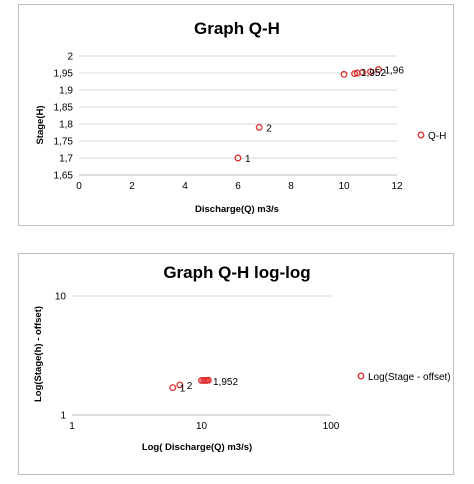 This screenshot has width=474, height=484. What do you see at coordinates (64, 142) in the screenshot?
I see `y-tick-label: 1,75` at bounding box center [64, 142].